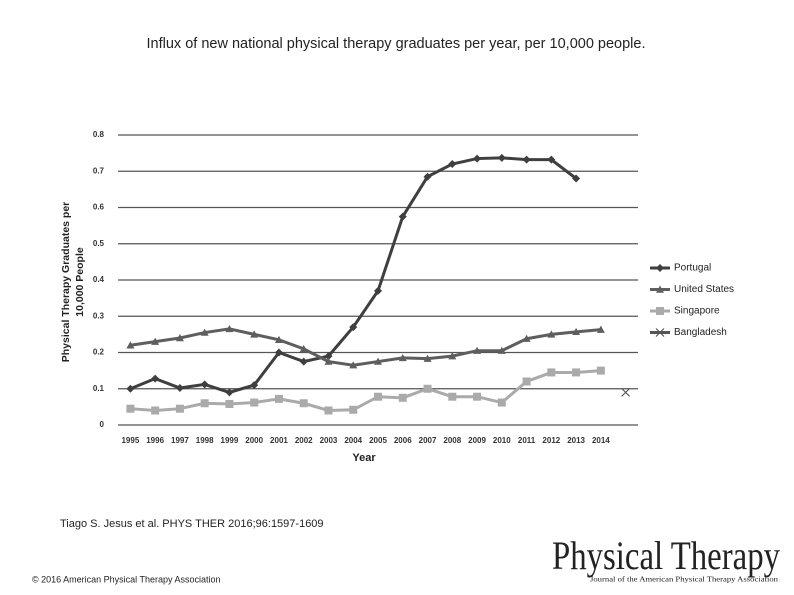 Image resolution: width=794 pixels, height=595 pixels. I want to click on x-tick-label: 1999, so click(230, 440).